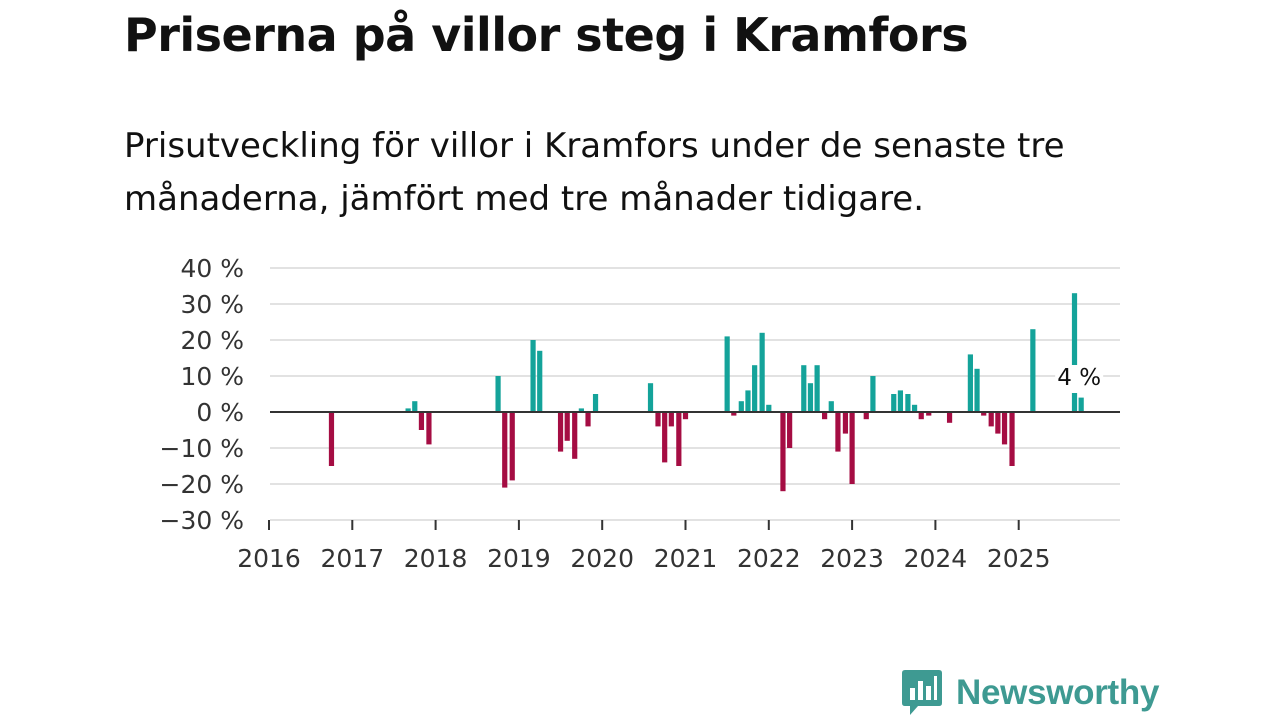 Image resolution: width=1280 pixels, height=720 pixels. I want to click on annotation-label: 4 %, so click(1079, 378).